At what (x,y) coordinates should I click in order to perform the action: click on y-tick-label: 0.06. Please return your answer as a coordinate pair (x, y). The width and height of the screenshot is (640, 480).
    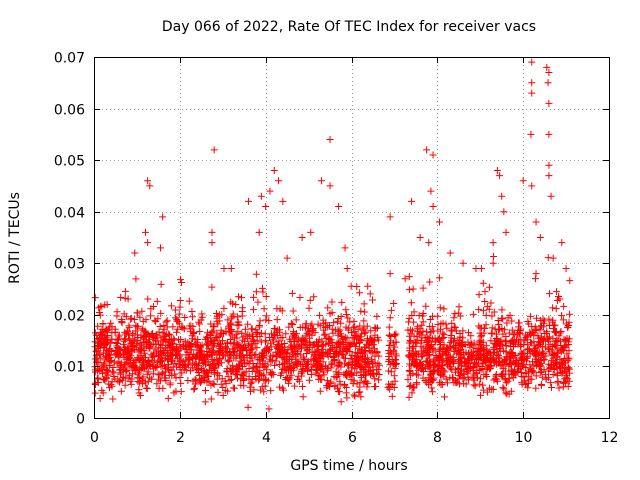
    Looking at the image, I should click on (69, 111).